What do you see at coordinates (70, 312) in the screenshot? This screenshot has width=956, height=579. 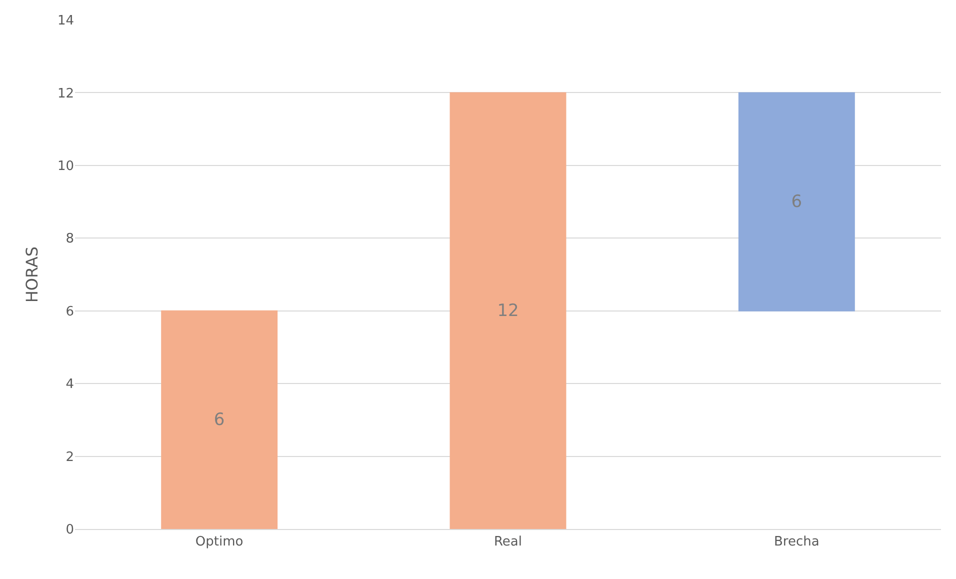 I see `y-tick-label: 6` at bounding box center [70, 312].